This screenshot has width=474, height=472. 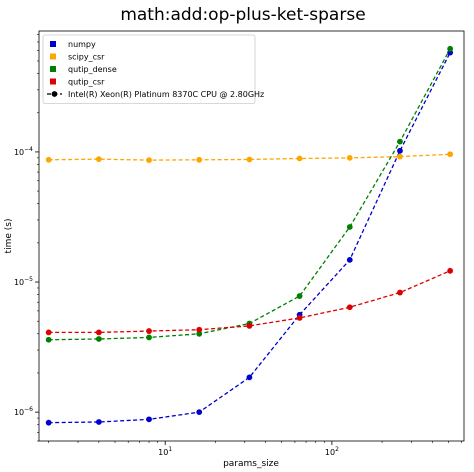 I want to click on legend-label: scipy_csr, so click(x=86, y=57).